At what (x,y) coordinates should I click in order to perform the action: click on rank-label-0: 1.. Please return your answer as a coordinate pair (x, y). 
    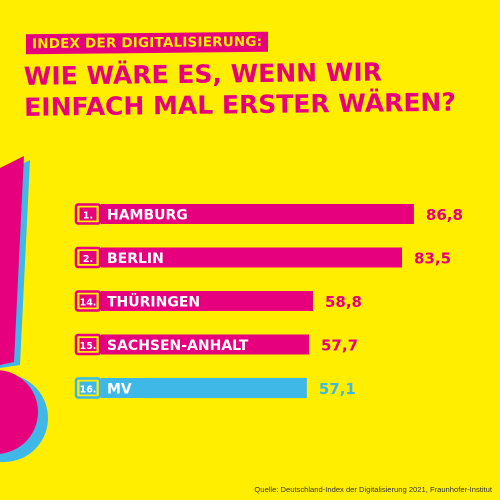
    Looking at the image, I should click on (88, 215).